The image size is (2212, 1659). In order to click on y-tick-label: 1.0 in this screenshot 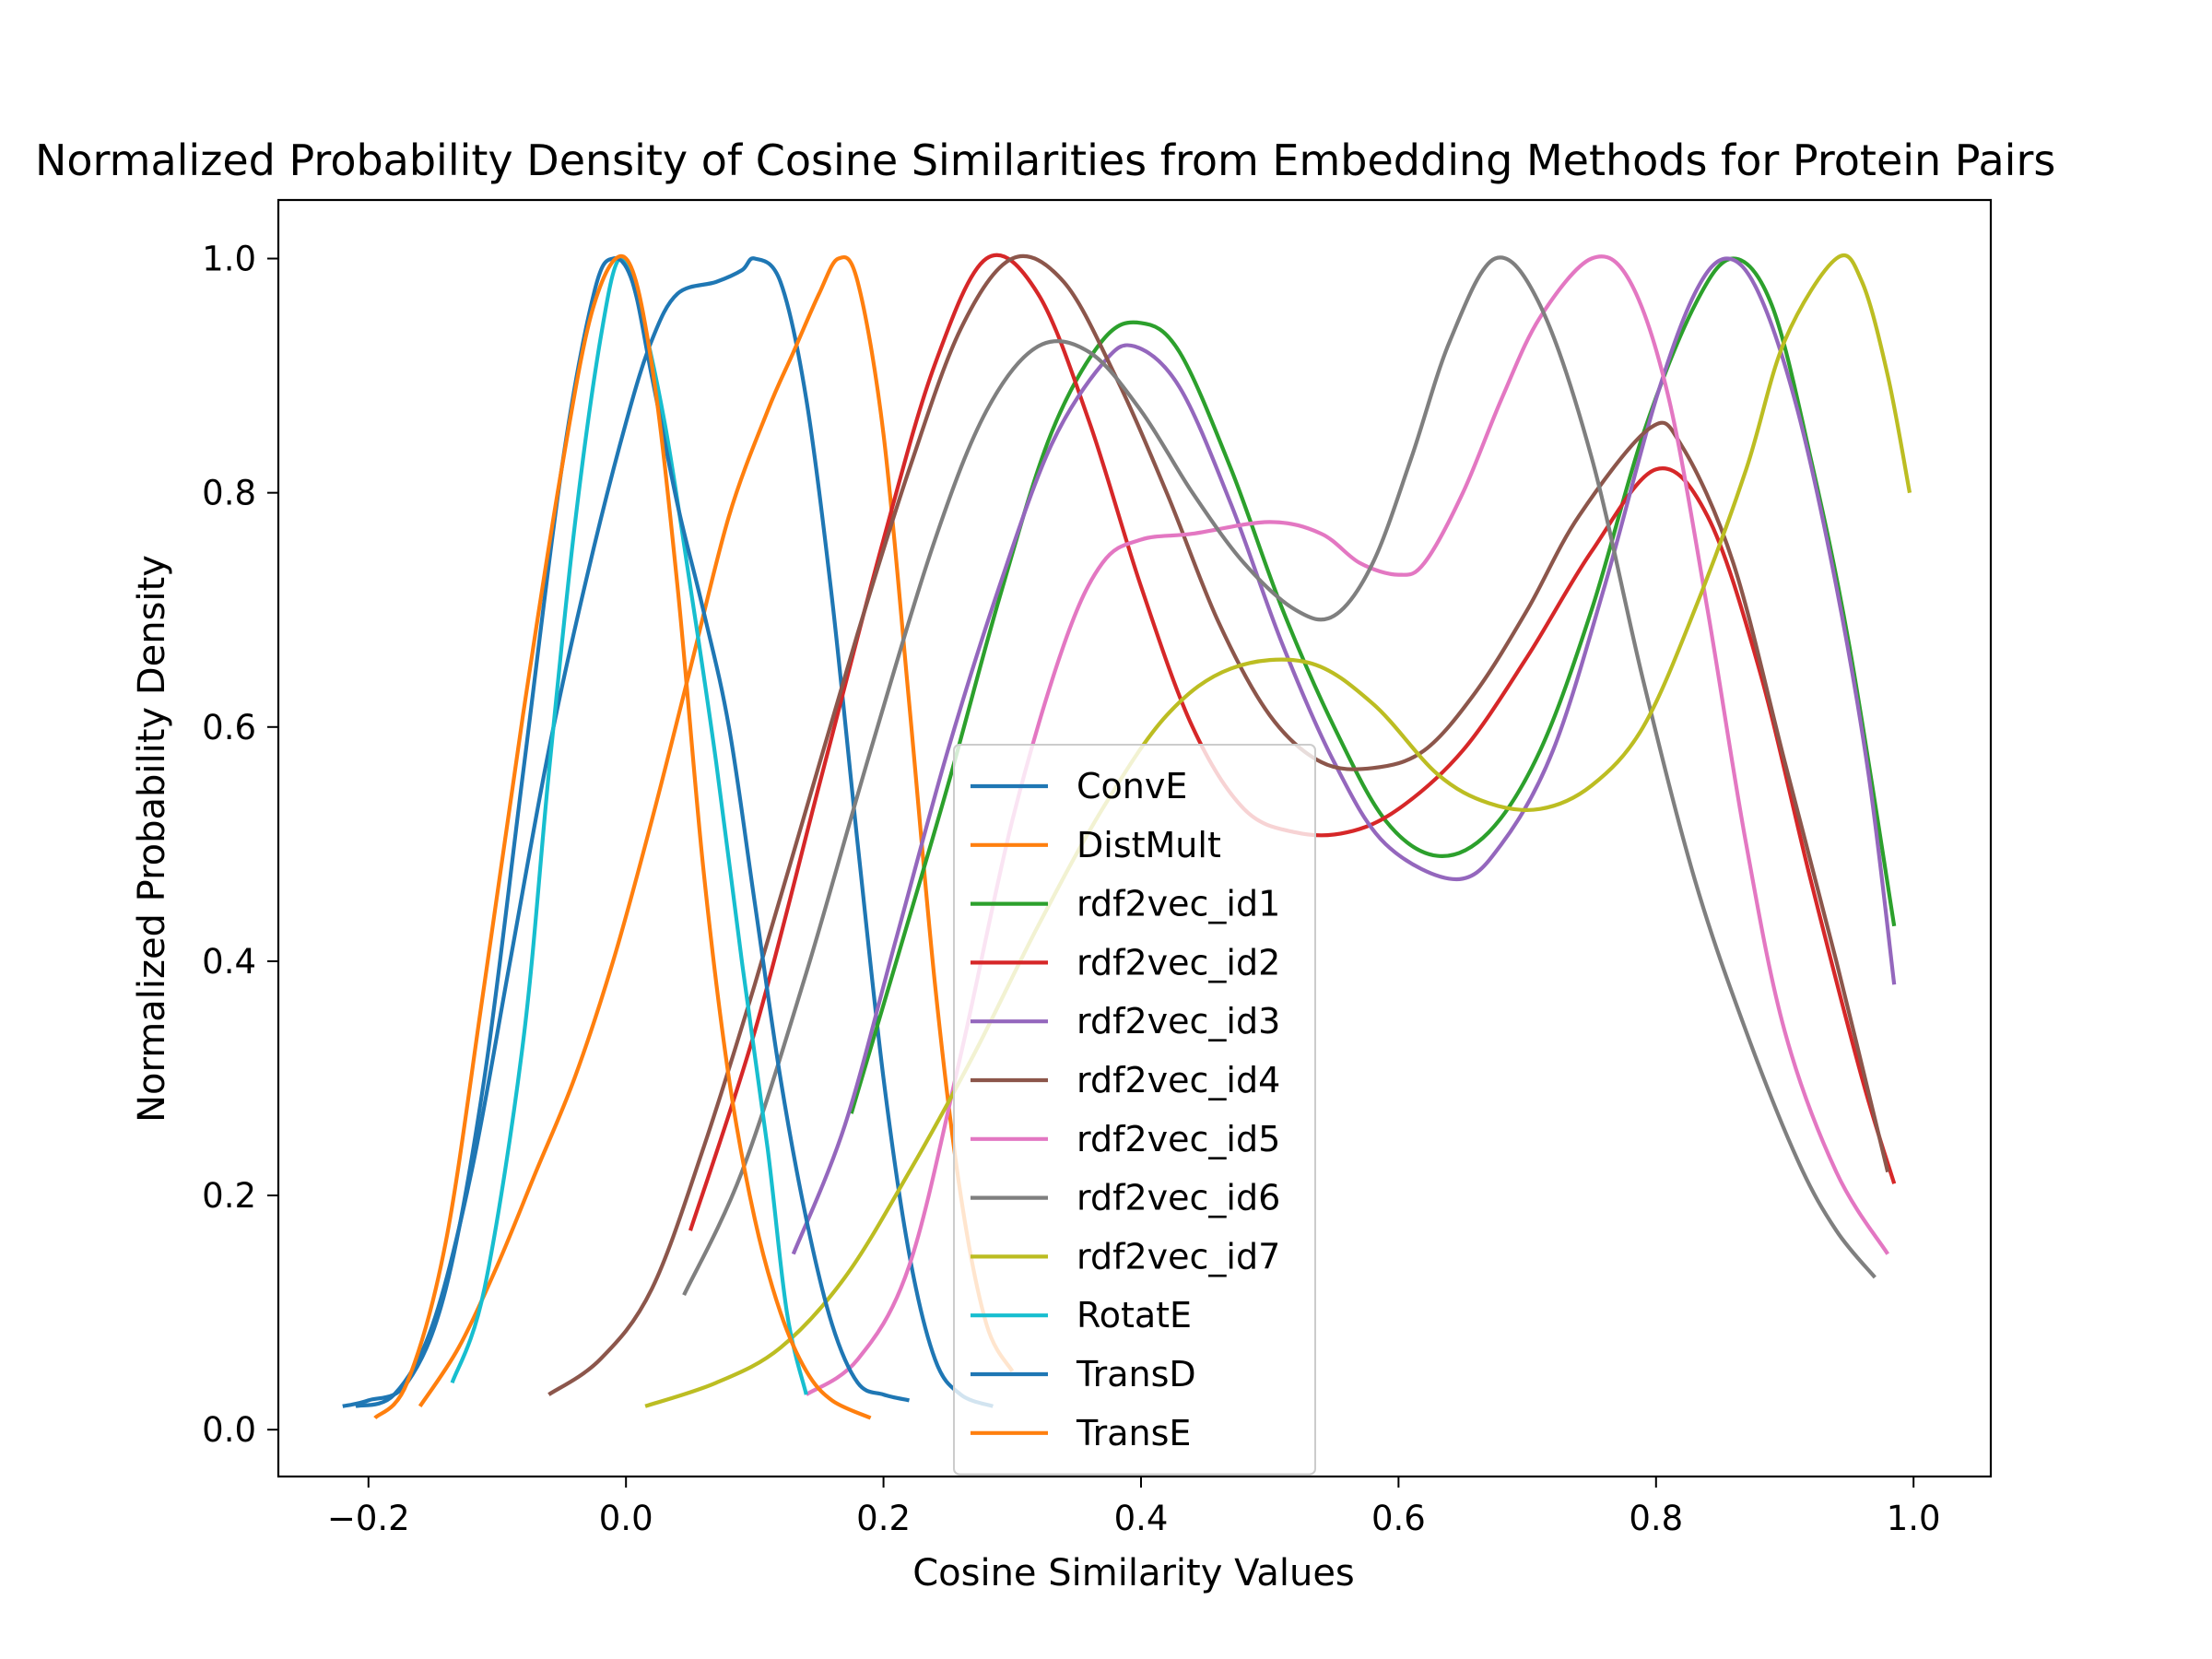, I will do `click(229, 259)`.